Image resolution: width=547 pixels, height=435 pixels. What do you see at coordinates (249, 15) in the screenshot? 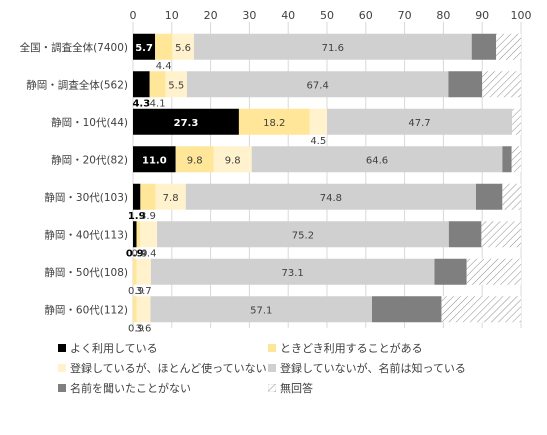
I see `x-tick-label: 30` at bounding box center [249, 15].